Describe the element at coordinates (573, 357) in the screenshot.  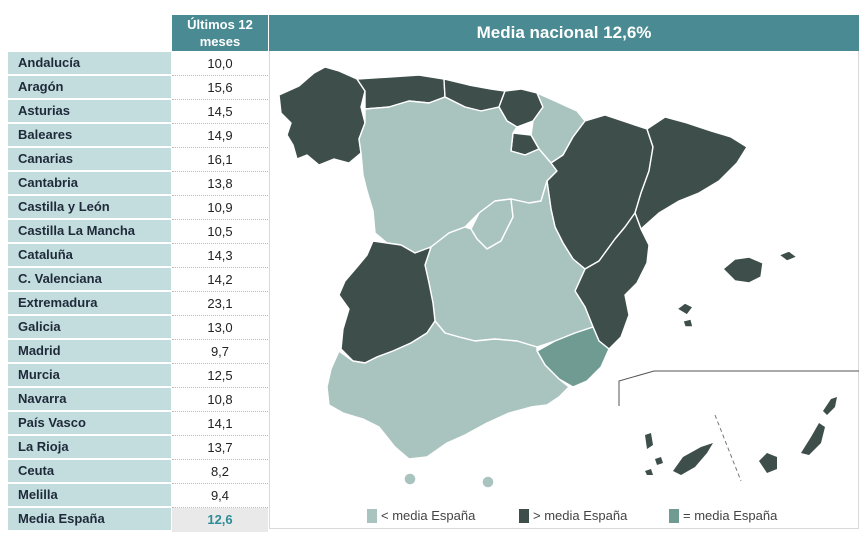
I see `region-murcia` at that location.